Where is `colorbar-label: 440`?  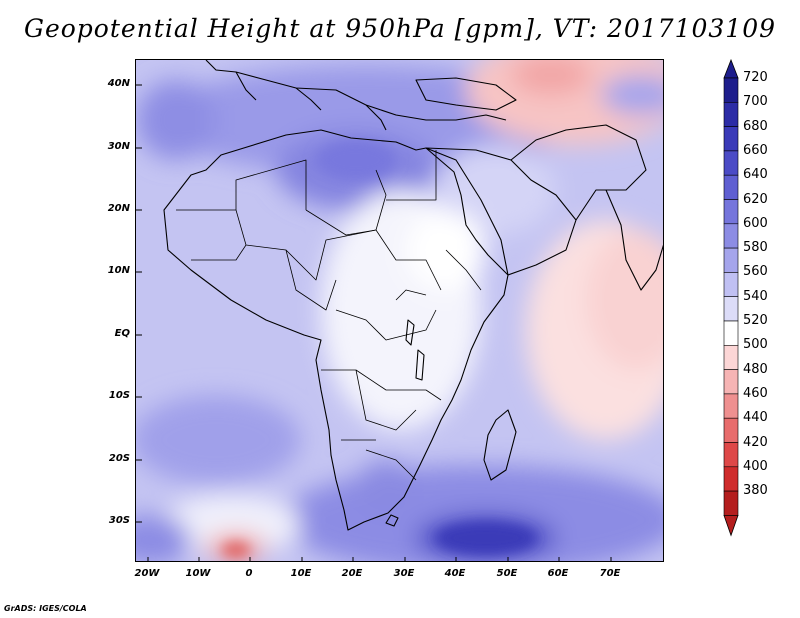
colorbar-label: 440 is located at coordinates (755, 418).